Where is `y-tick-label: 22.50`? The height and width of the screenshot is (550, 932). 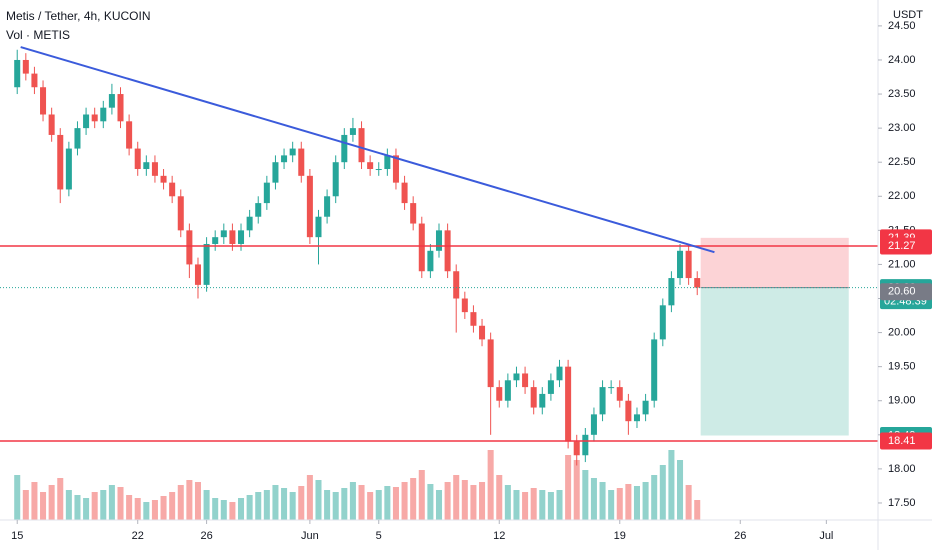 y-tick-label: 22.50 is located at coordinates (902, 162).